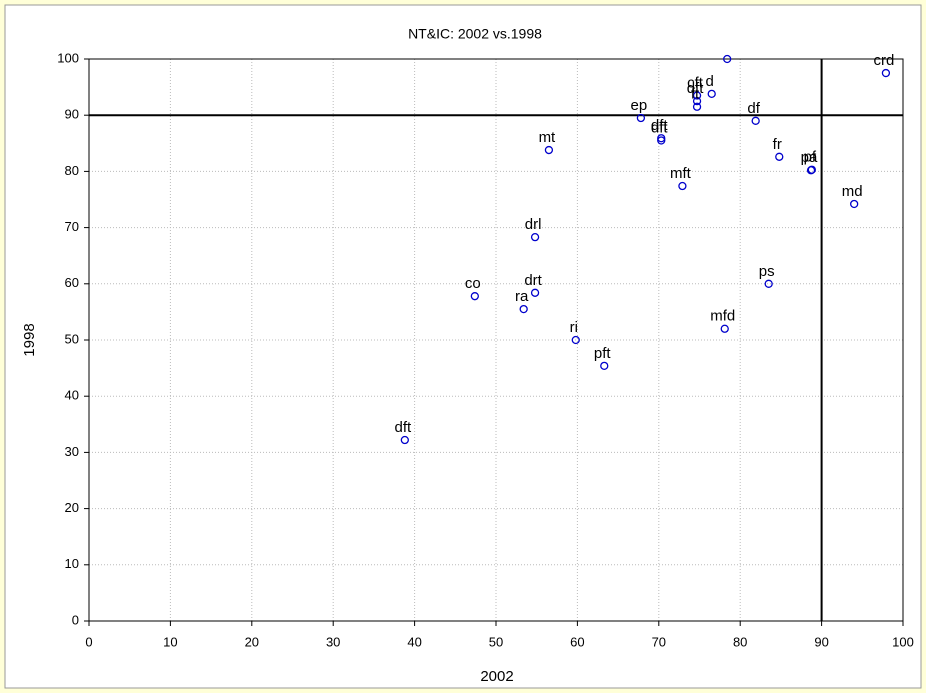 The image size is (926, 693). Describe the element at coordinates (29, 339) in the screenshot. I see `y-axis-label: 1998` at that location.